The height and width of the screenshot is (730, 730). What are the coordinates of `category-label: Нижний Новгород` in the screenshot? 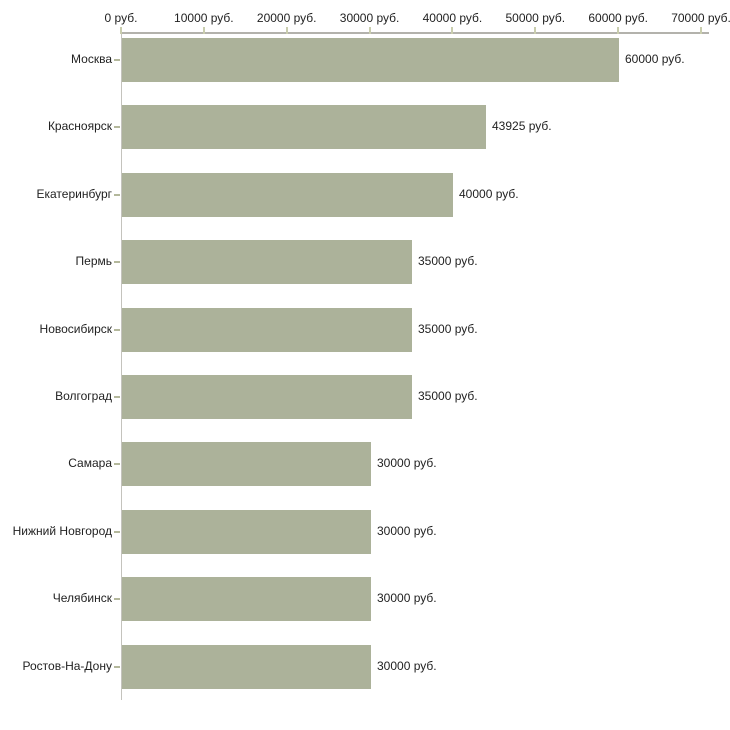 It's located at (62, 530).